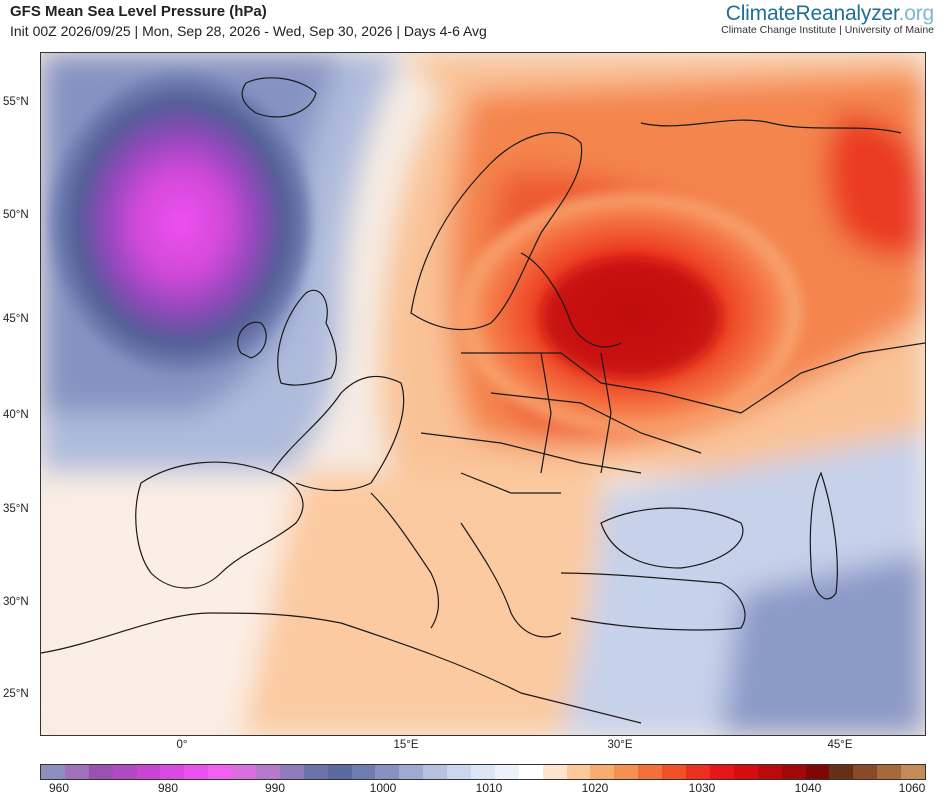 This screenshot has width=944, height=800. I want to click on lon-label-0: 0°, so click(182, 745).